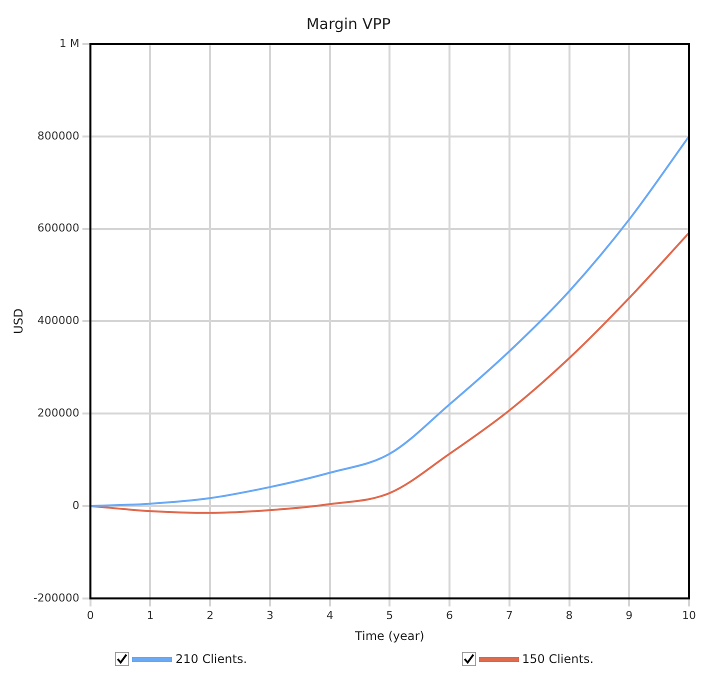 The height and width of the screenshot is (694, 709). What do you see at coordinates (58, 228) in the screenshot?
I see `y-tick-label: 600000` at bounding box center [58, 228].